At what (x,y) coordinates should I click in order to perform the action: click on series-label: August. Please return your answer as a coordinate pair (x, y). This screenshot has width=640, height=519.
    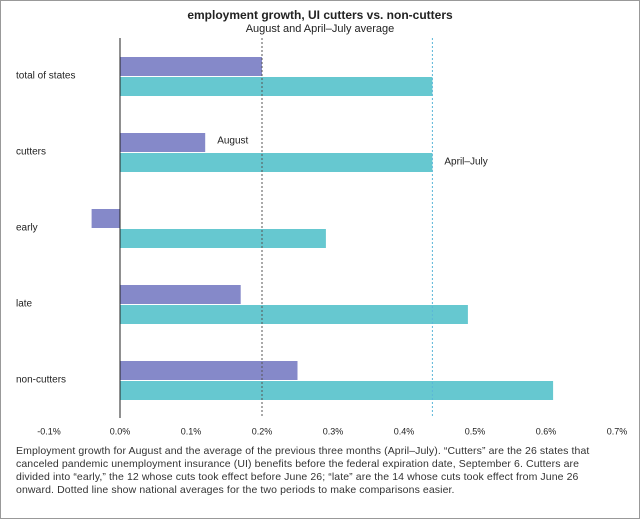
    Looking at the image, I should click on (232, 141).